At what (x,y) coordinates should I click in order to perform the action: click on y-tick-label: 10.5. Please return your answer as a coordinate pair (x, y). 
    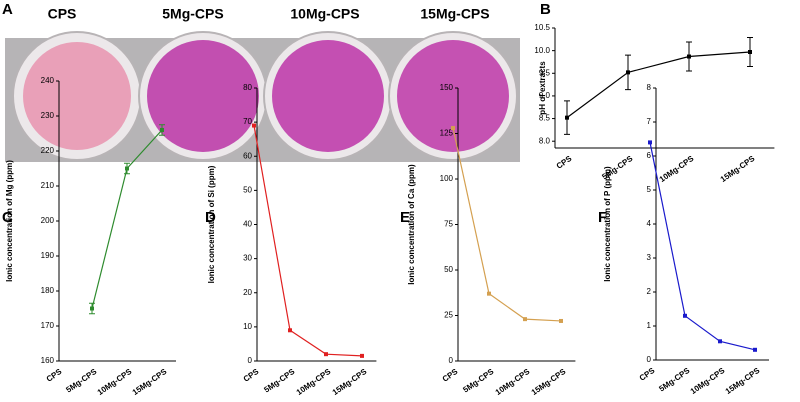
    Looking at the image, I should click on (542, 27).